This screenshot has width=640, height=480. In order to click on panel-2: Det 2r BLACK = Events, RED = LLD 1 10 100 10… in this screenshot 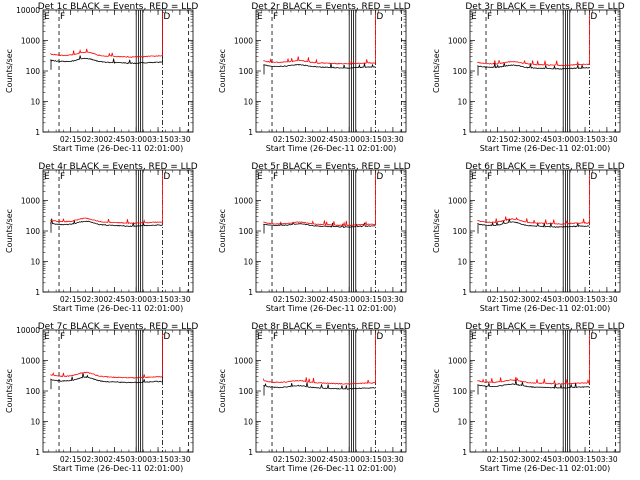, I will do `click(314, 77)`.